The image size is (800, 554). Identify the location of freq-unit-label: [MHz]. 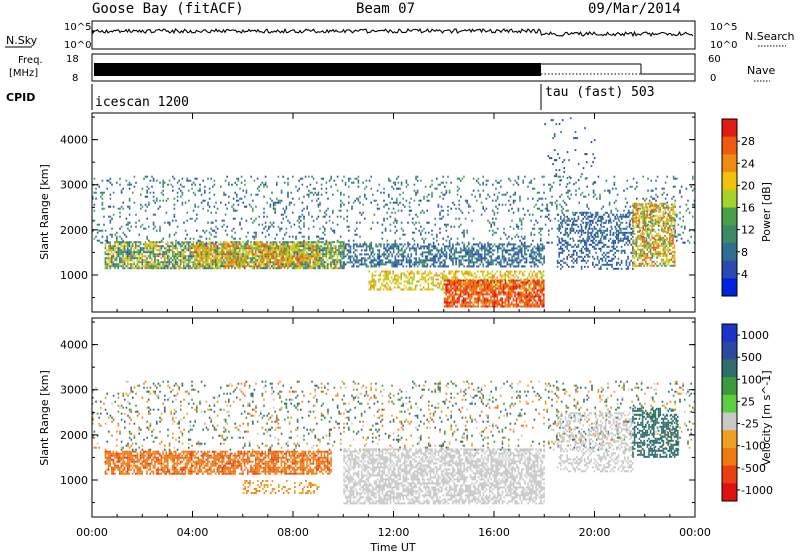
(23, 73).